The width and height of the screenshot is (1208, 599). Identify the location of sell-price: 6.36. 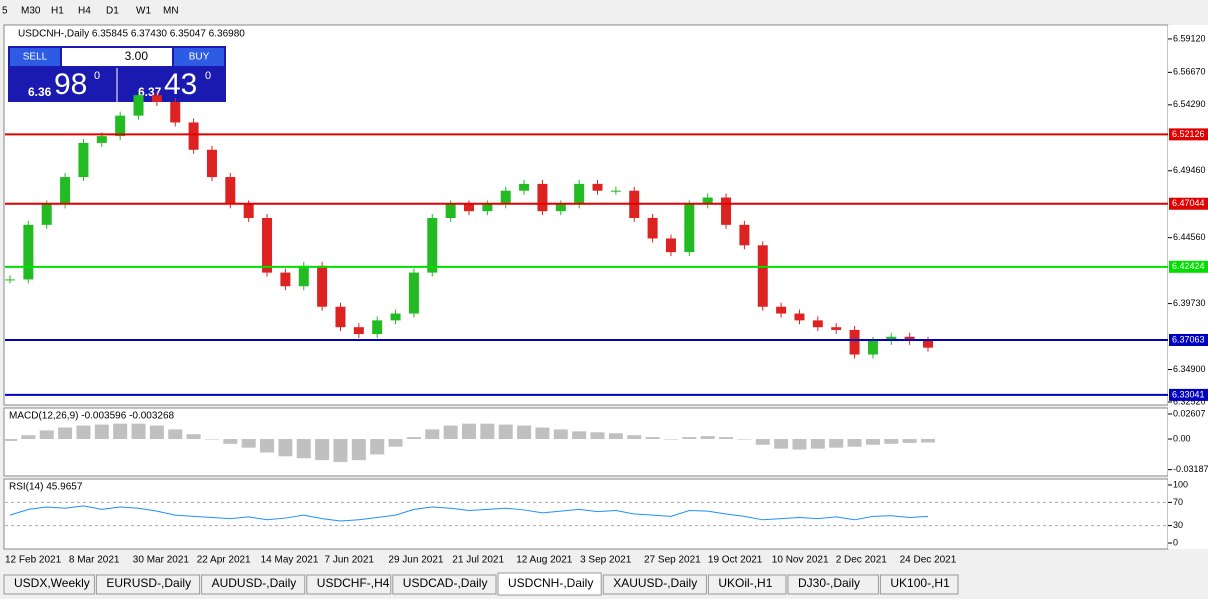
(40, 92).